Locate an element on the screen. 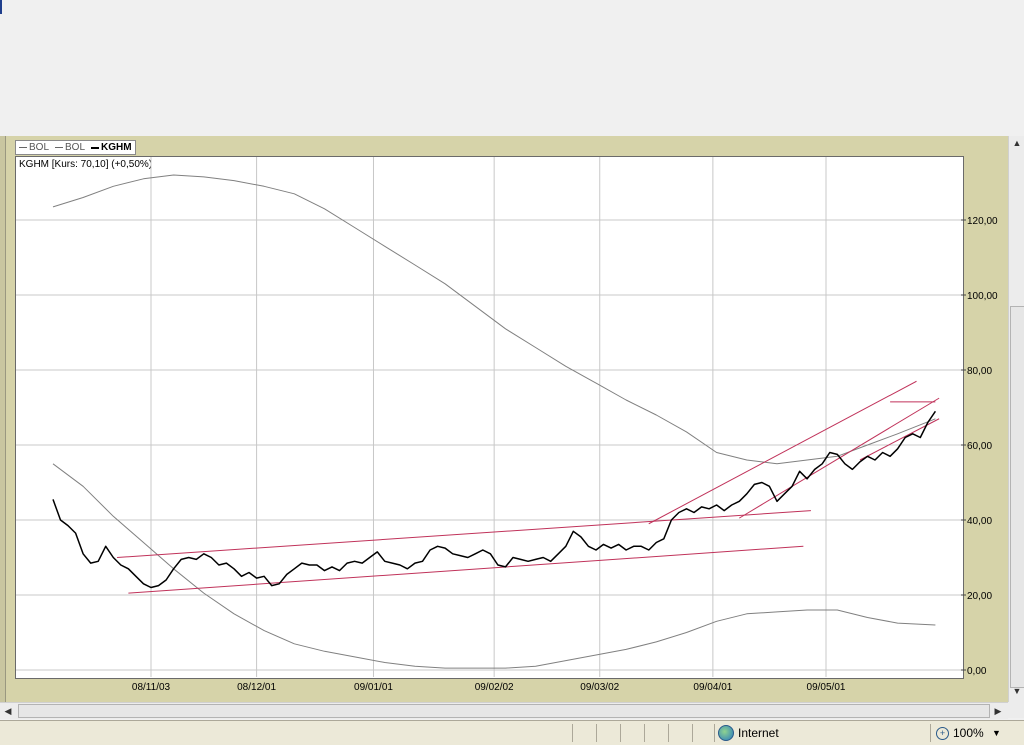  x-tick-label: 08/11/03 is located at coordinates (151, 687).